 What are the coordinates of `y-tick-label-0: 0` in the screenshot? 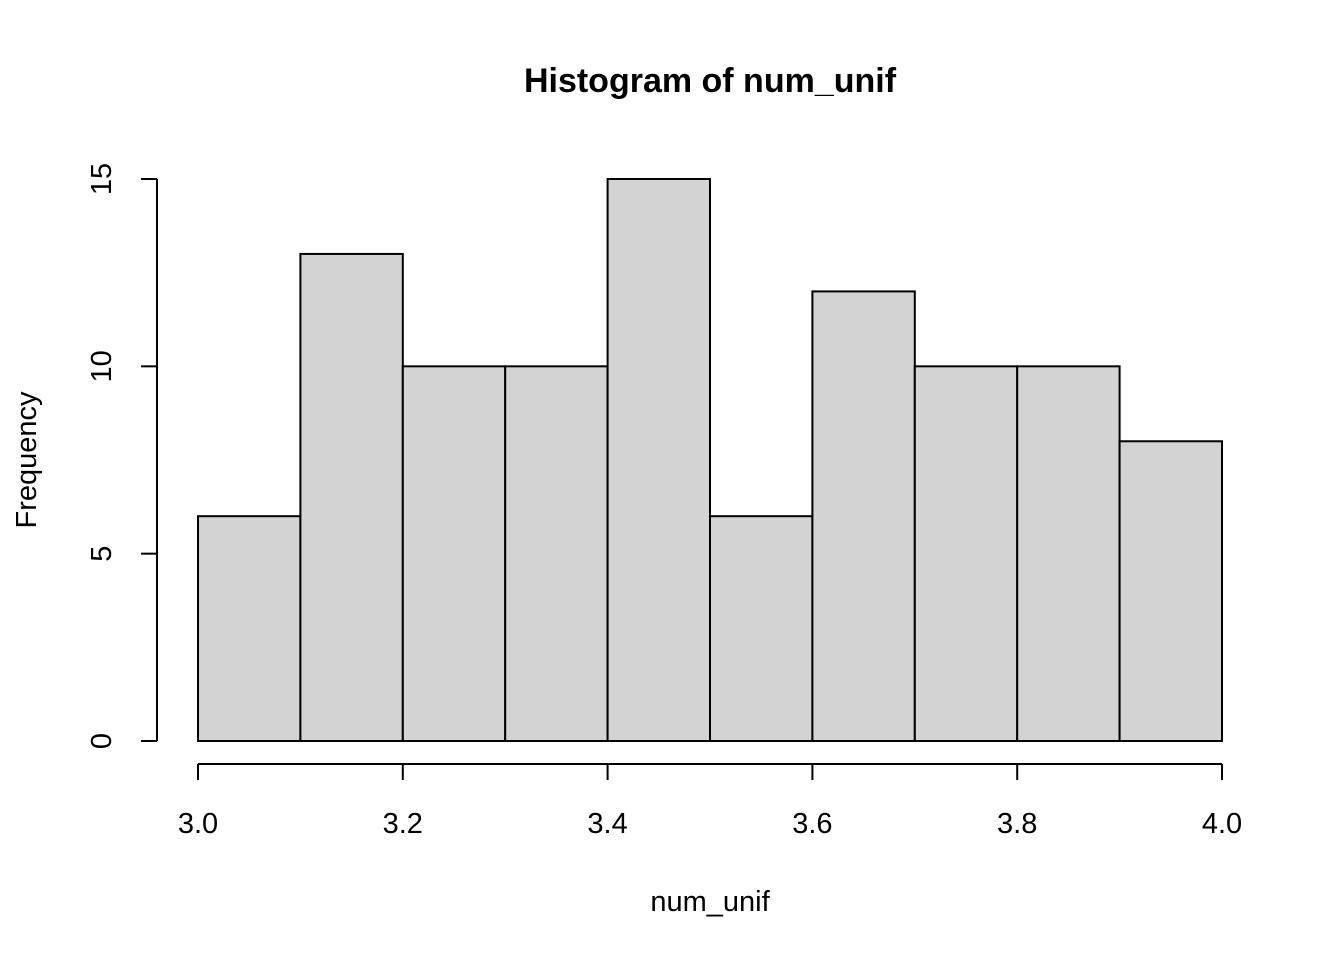 It's located at (102, 741).